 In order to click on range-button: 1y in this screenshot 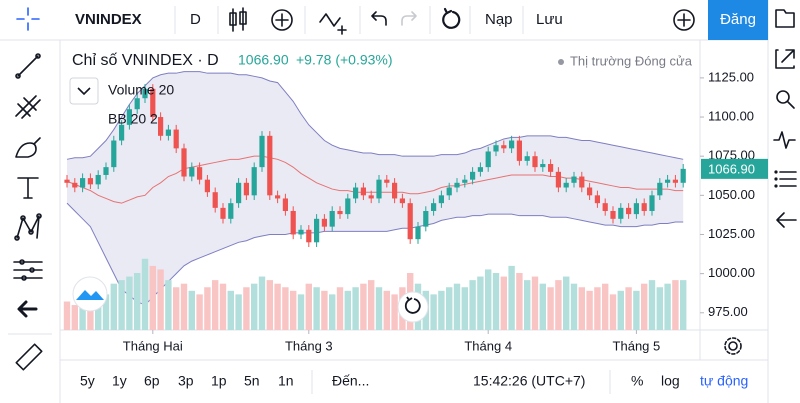, I will do `click(119, 381)`.